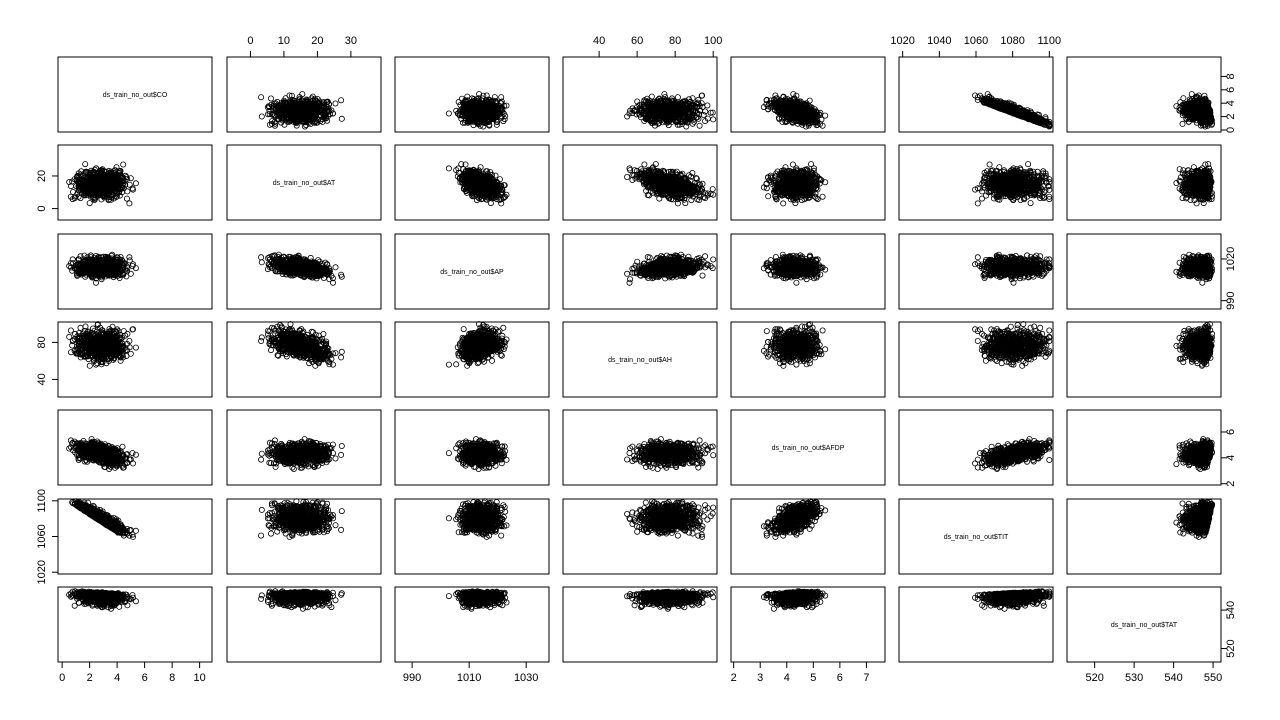 The height and width of the screenshot is (720, 1280). I want to click on panel-co-vs-at, so click(304, 94).